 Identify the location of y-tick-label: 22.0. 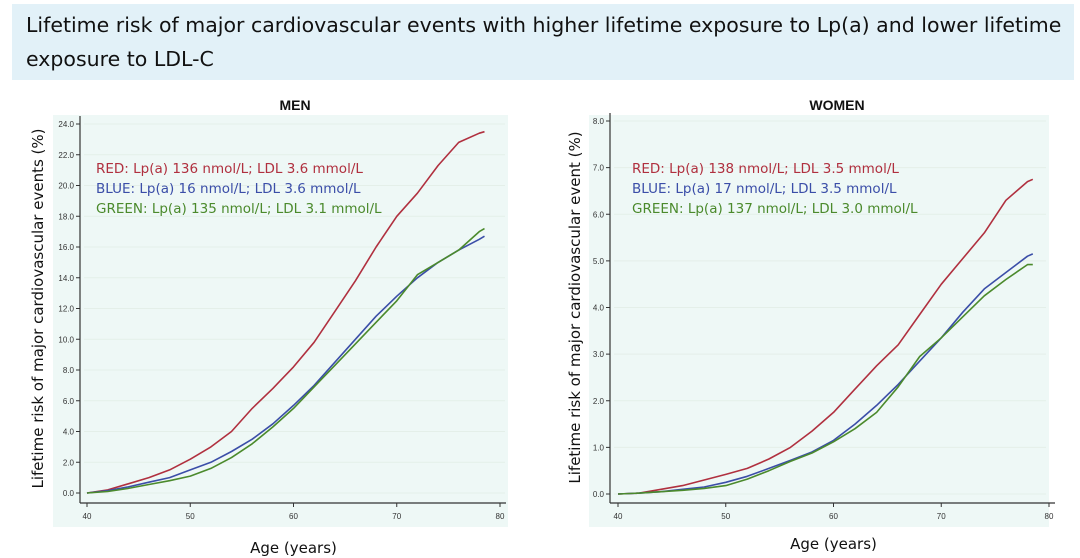
(66, 155).